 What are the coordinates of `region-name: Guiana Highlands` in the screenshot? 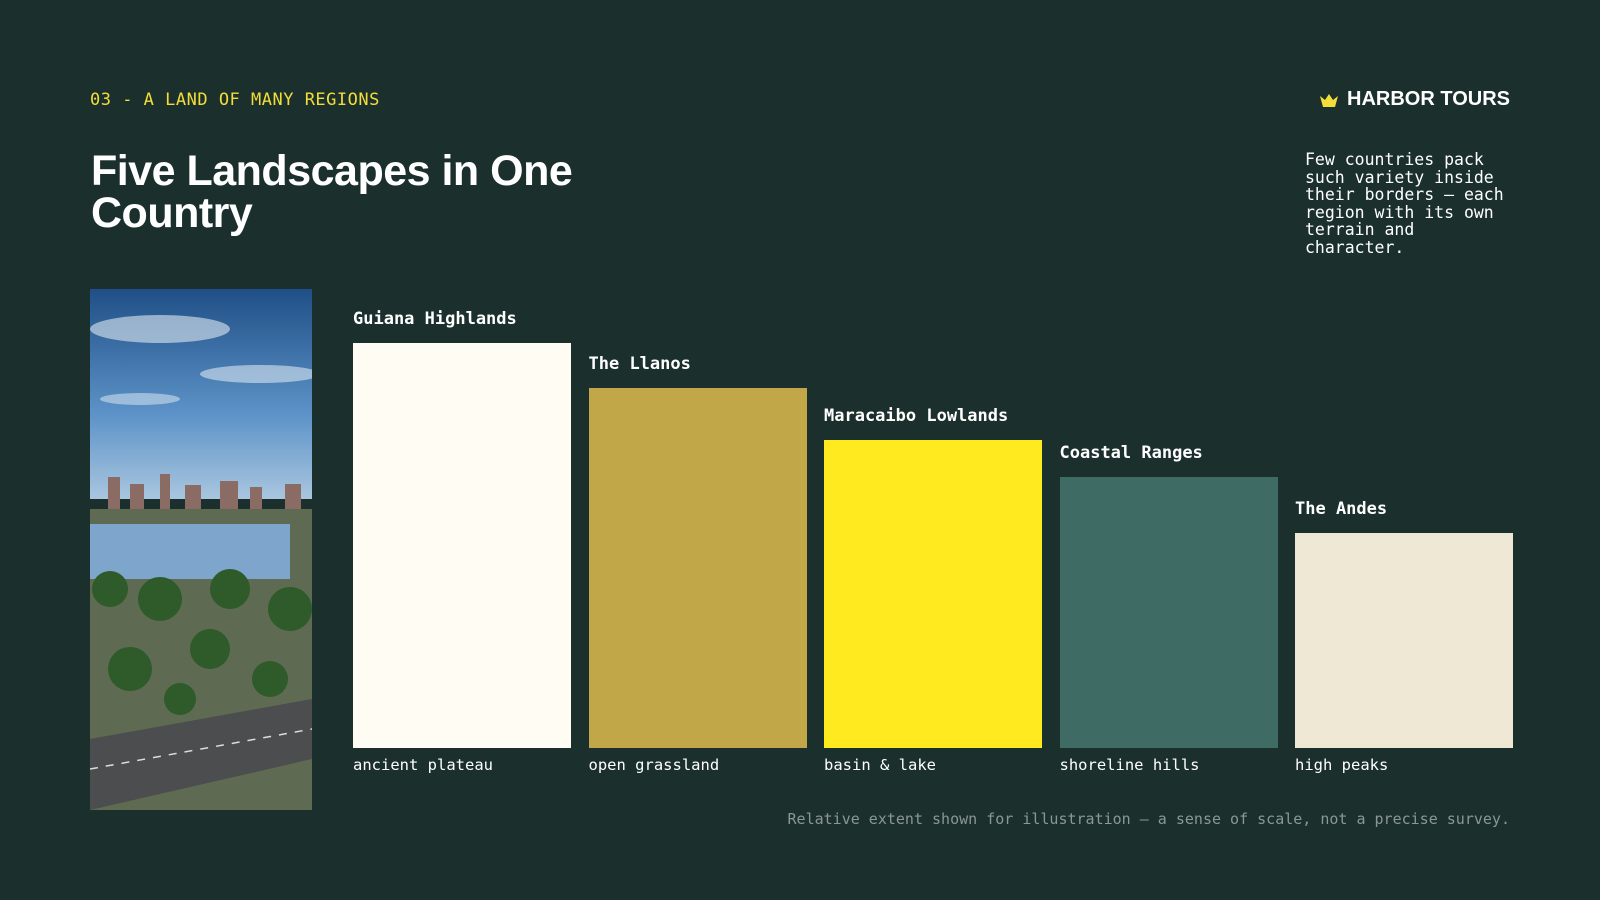 It's located at (435, 319).